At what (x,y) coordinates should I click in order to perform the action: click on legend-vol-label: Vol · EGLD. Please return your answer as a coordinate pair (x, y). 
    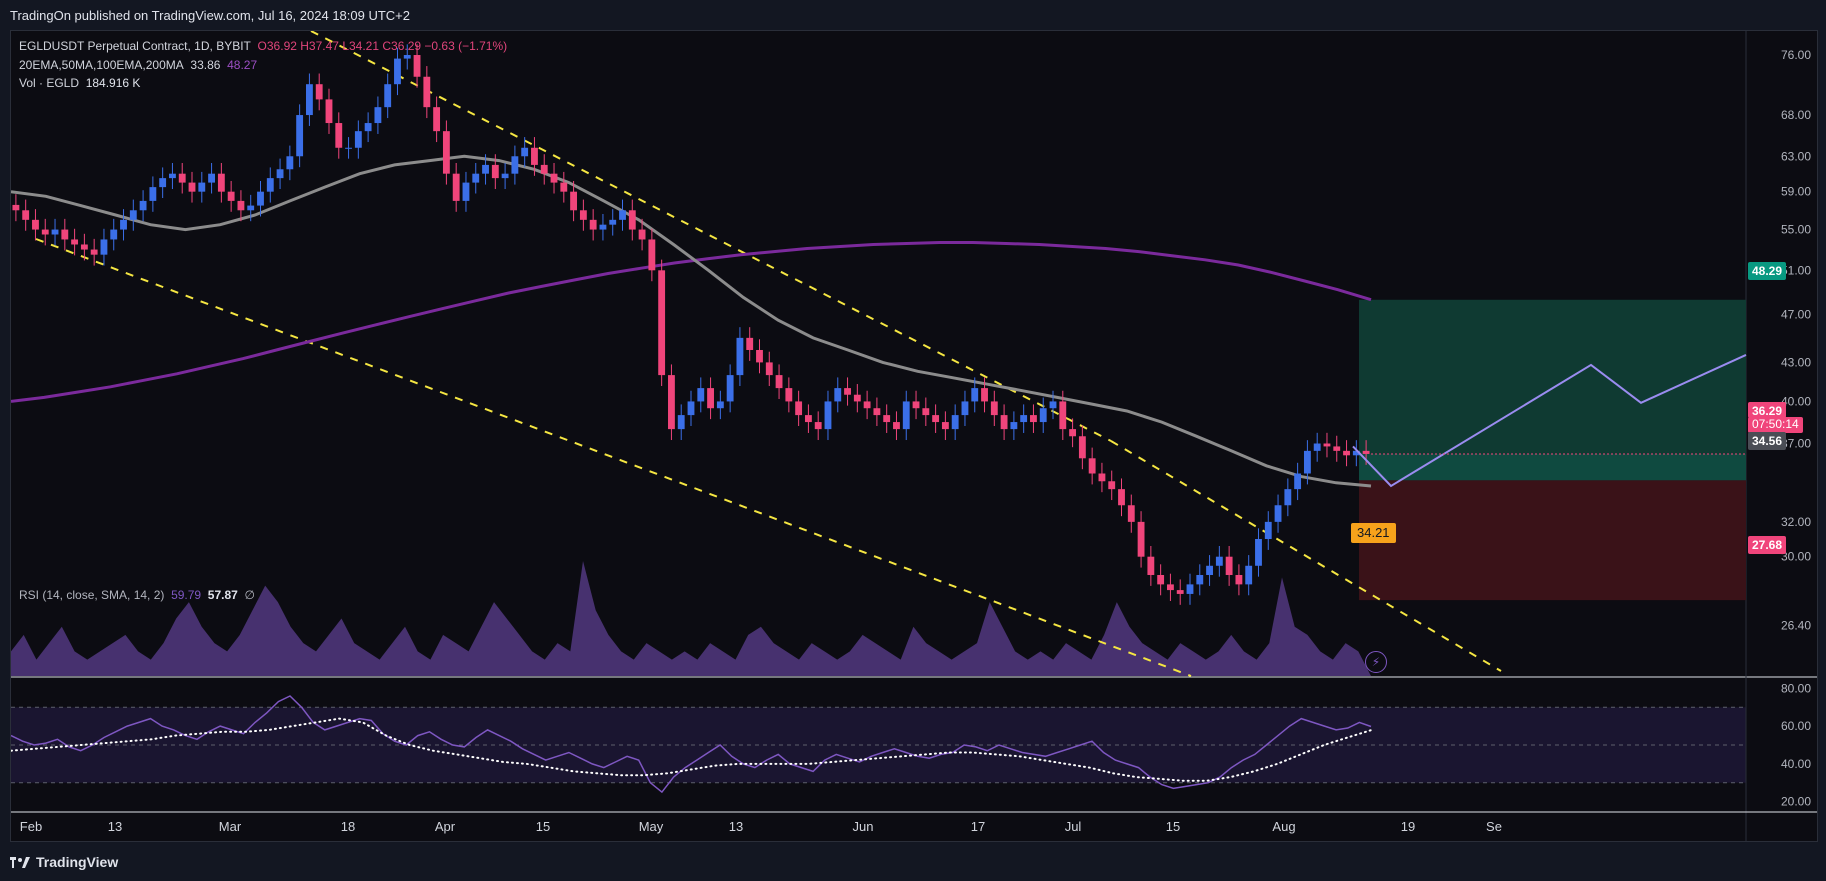
    Looking at the image, I should click on (49, 83).